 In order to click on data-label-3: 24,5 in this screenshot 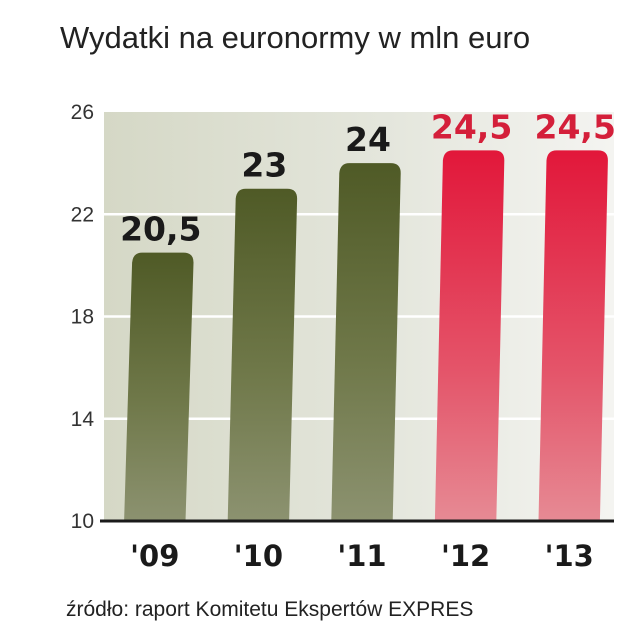, I will do `click(471, 126)`.